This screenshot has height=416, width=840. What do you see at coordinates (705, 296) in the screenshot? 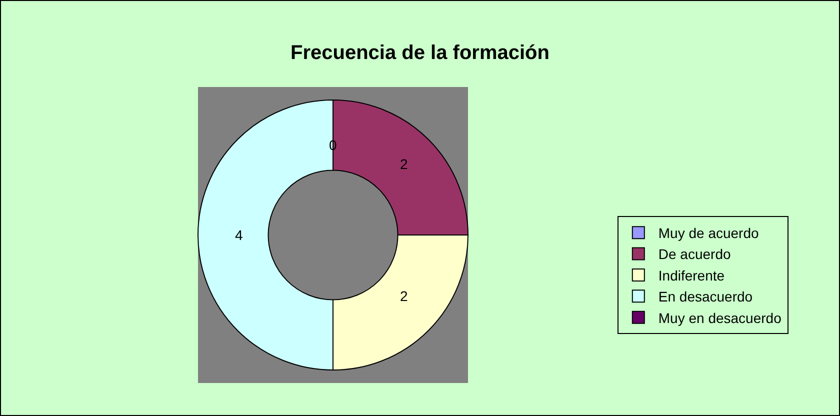
I see `legend-label: En desacuerdo` at bounding box center [705, 296].